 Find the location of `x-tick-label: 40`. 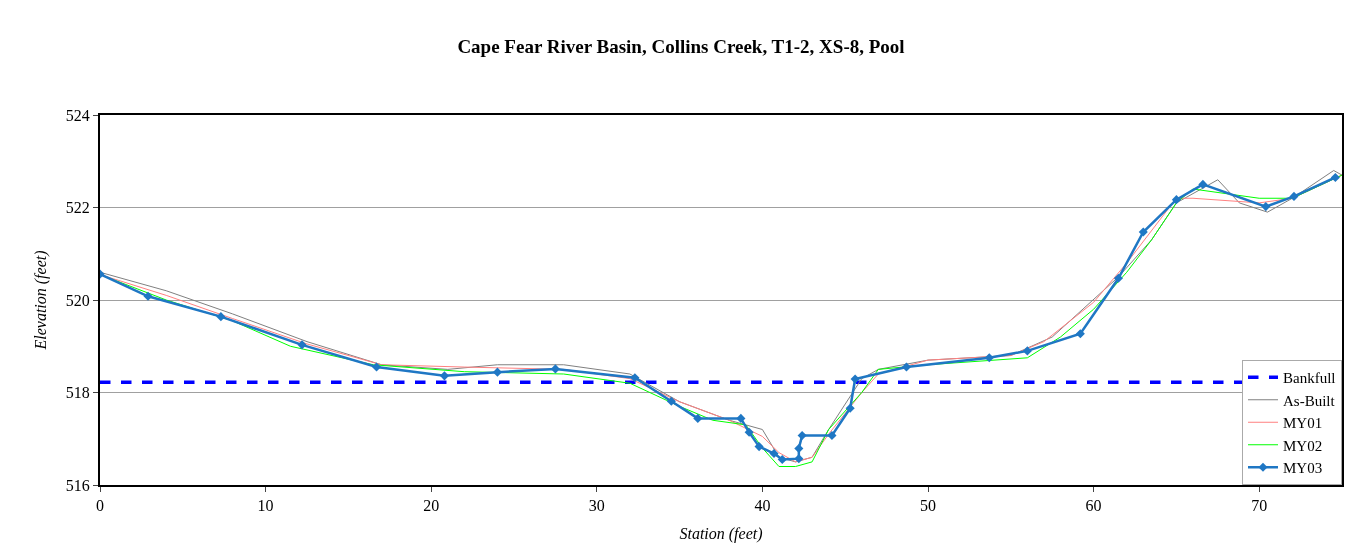

x-tick-label: 40 is located at coordinates (762, 506).